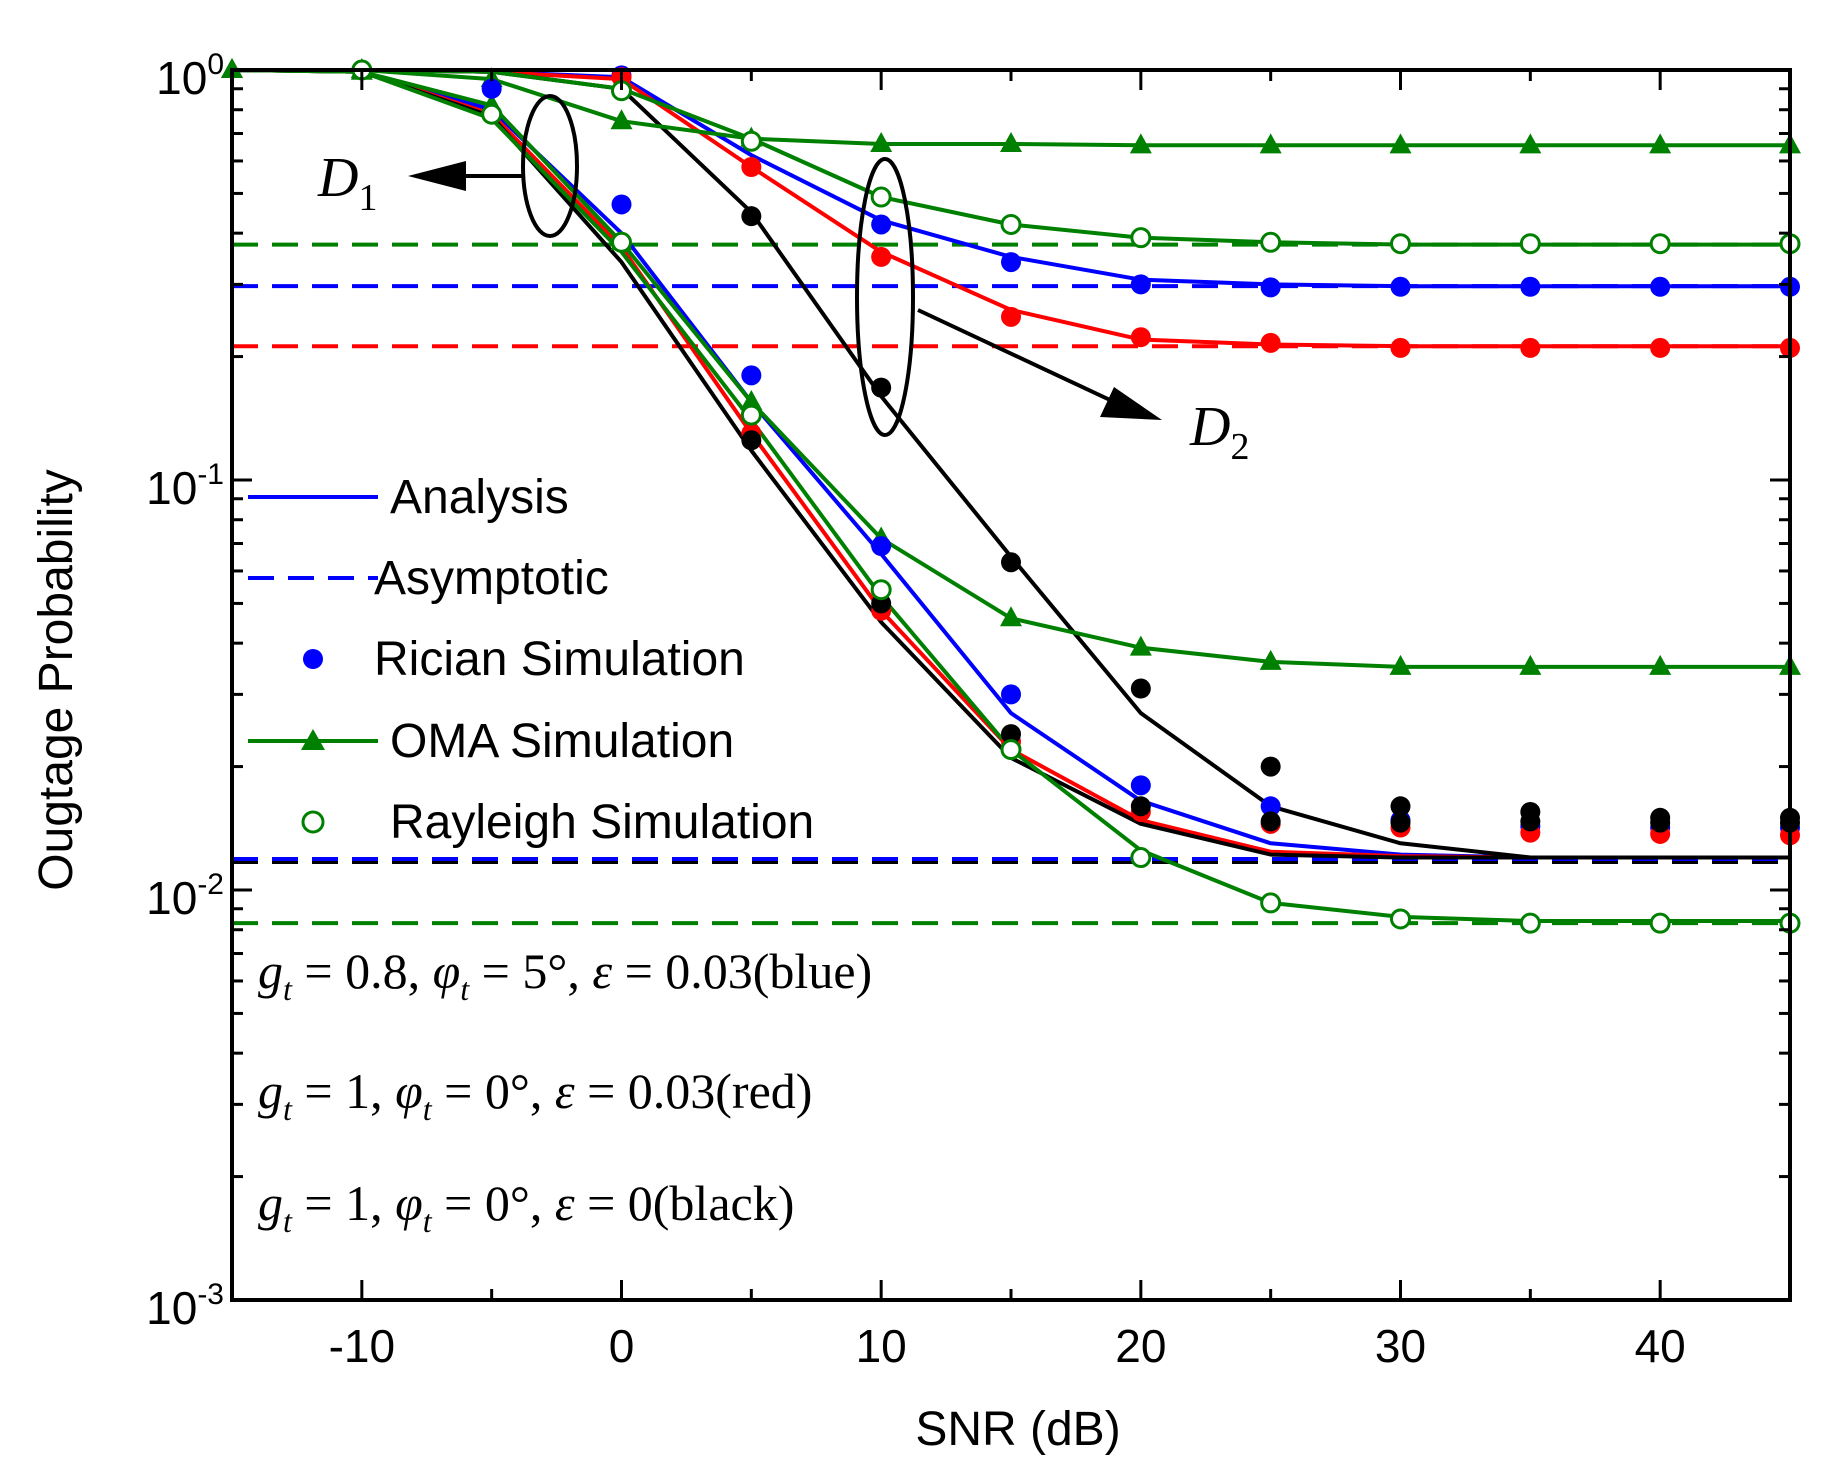 The height and width of the screenshot is (1476, 1821). I want to click on d2-ellipse, so click(885, 297).